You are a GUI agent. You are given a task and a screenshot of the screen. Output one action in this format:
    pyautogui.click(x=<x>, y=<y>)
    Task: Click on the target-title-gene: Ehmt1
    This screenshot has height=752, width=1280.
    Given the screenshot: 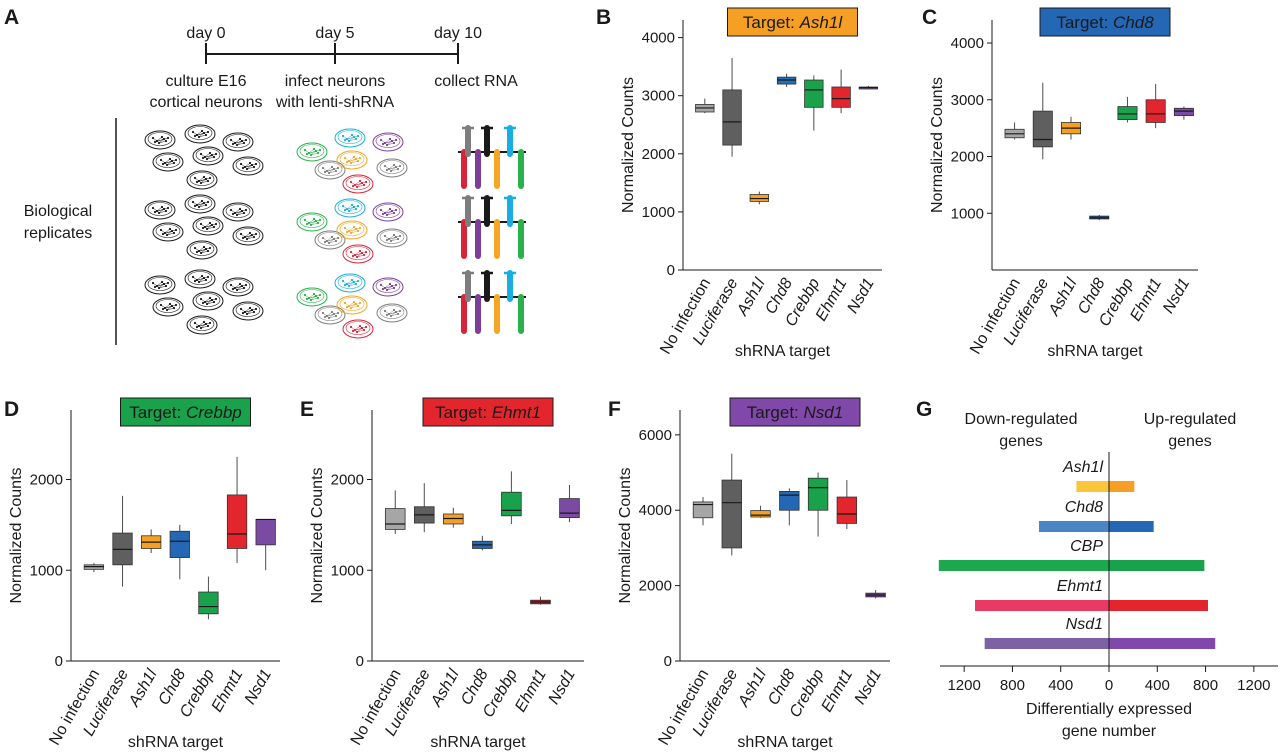 What is the action you would take?
    pyautogui.click(x=516, y=412)
    